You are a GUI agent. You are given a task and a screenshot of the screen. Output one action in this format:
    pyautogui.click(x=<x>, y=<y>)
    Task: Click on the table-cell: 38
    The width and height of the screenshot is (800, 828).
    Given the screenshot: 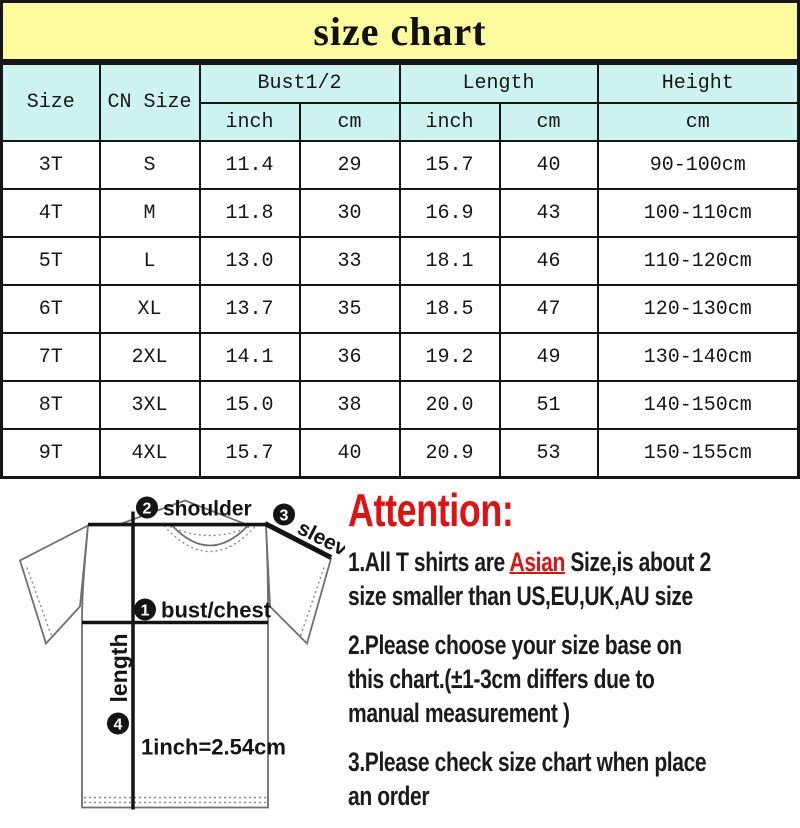 What is the action you would take?
    pyautogui.click(x=349, y=405)
    